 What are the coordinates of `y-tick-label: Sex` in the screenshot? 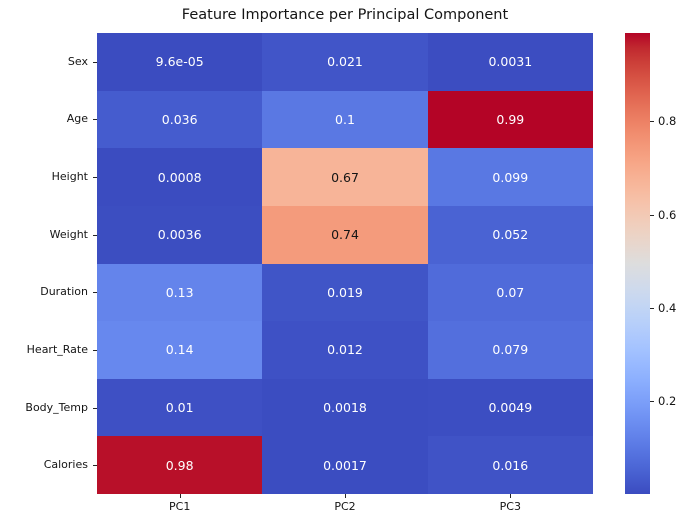 It's located at (77, 61).